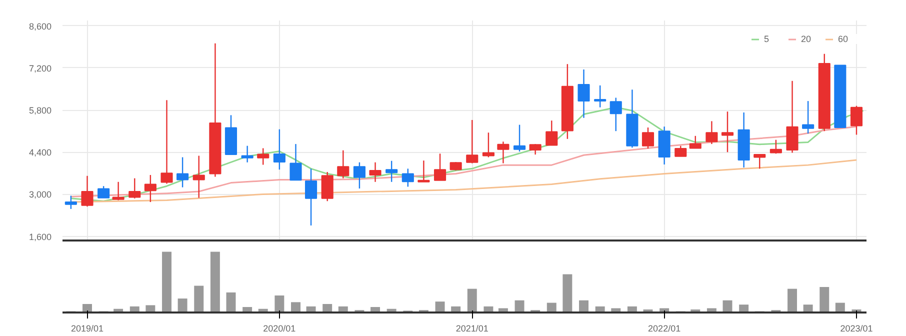 The height and width of the screenshot is (336, 906). Describe the element at coordinates (664, 329) in the screenshot. I see `x-tick-label: 2022/01` at that location.